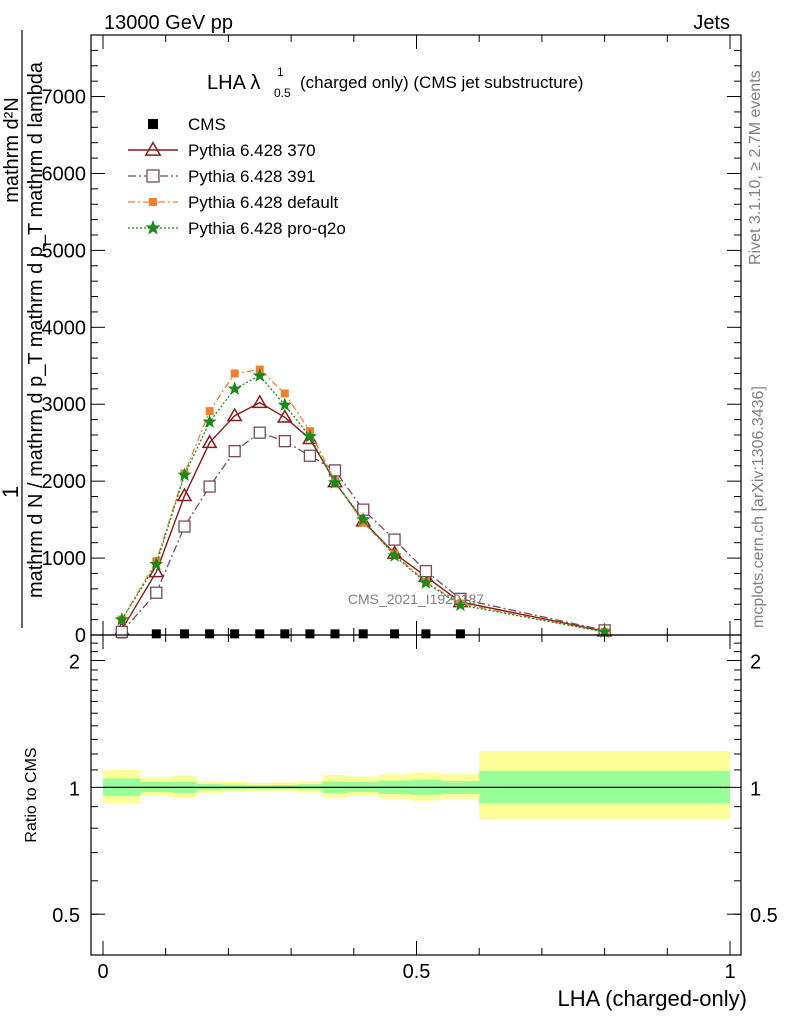 The width and height of the screenshot is (786, 1024). What do you see at coordinates (64, 328) in the screenshot?
I see `y-tick-label: 4000` at bounding box center [64, 328].